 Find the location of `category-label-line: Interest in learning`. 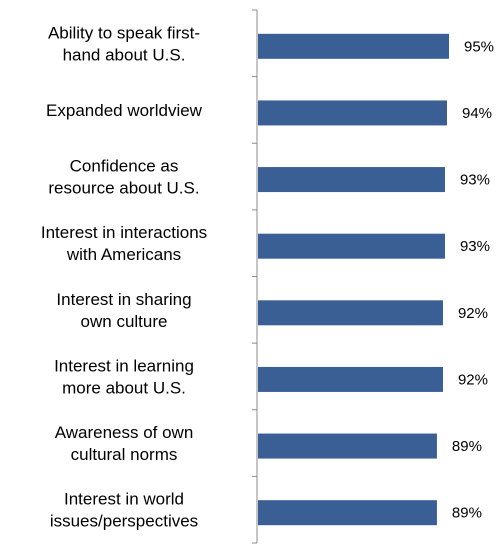

category-label-line: Interest in learning is located at coordinates (124, 365).